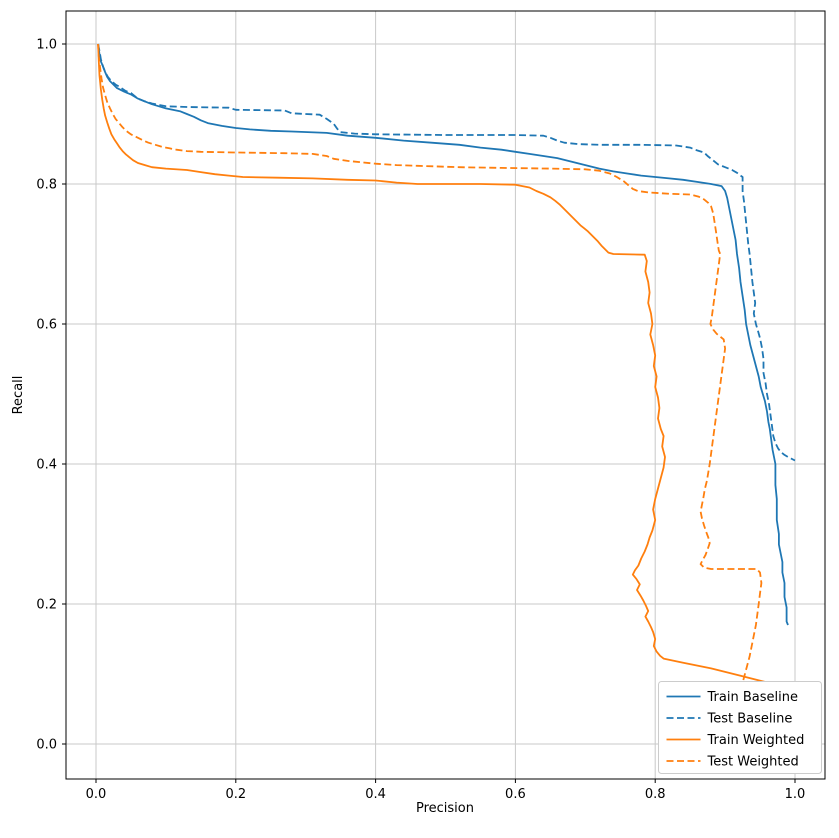 This screenshot has width=839, height=838. I want to click on legend-label-test-weighted: Test Weighted, so click(753, 762).